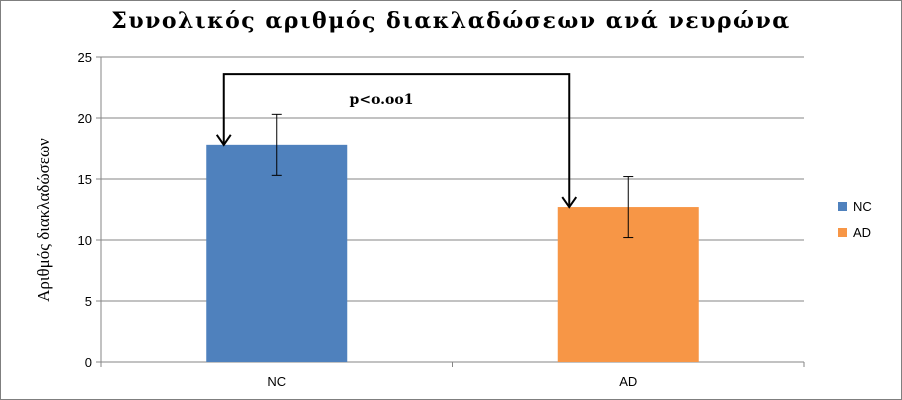 Image resolution: width=902 pixels, height=400 pixels. Describe the element at coordinates (628, 381) in the screenshot. I see `x-tick-label-ad: AD` at that location.